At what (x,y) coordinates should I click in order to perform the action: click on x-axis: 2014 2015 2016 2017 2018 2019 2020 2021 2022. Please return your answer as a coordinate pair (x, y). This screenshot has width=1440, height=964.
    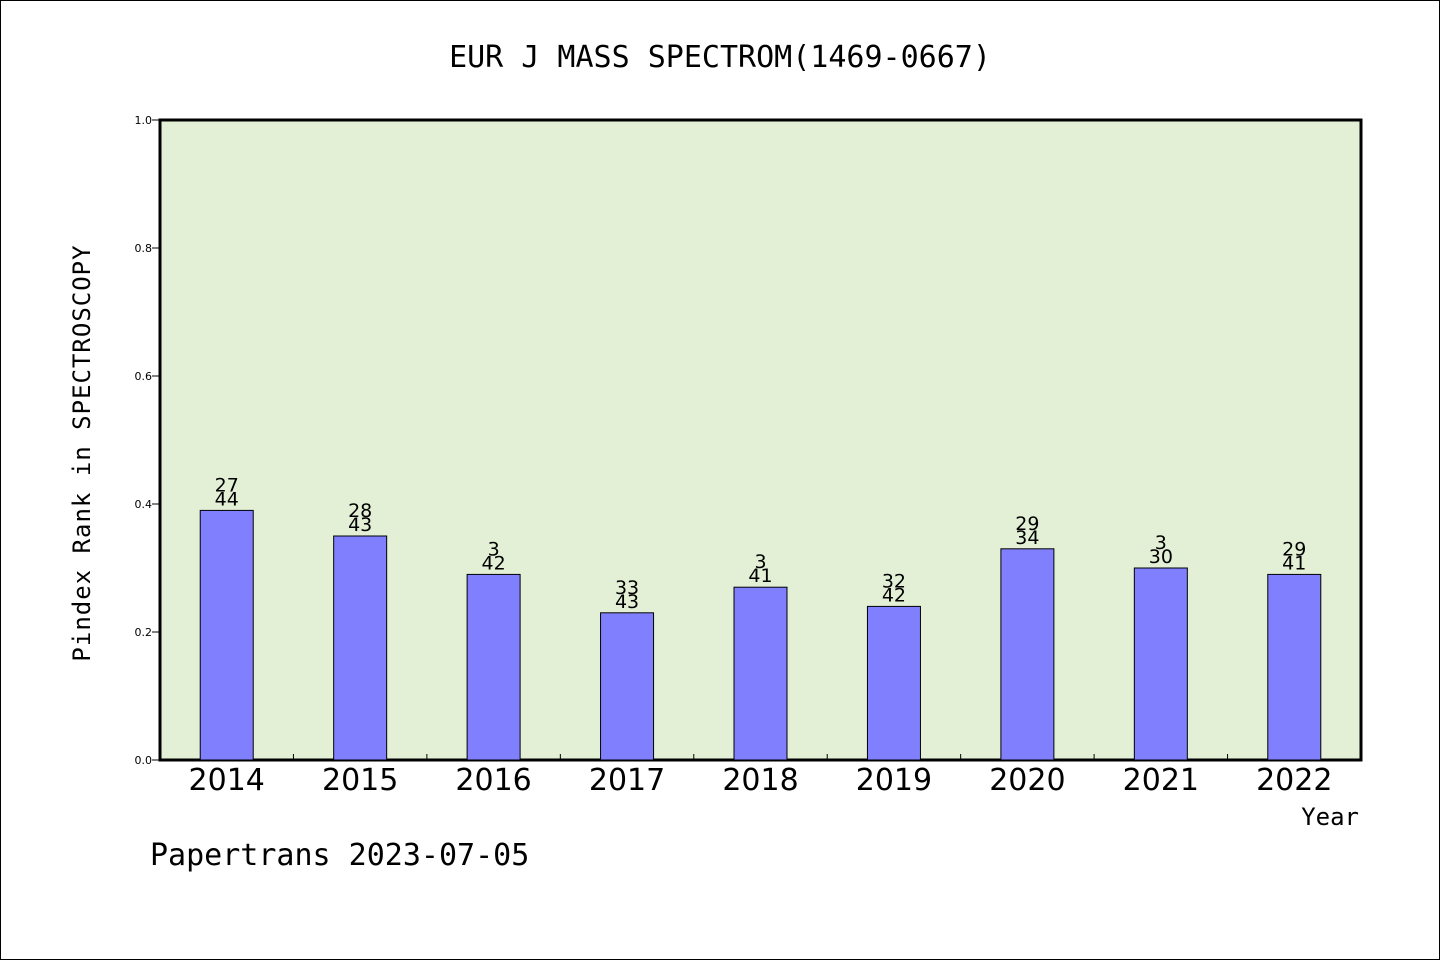
    Looking at the image, I should click on (760, 776).